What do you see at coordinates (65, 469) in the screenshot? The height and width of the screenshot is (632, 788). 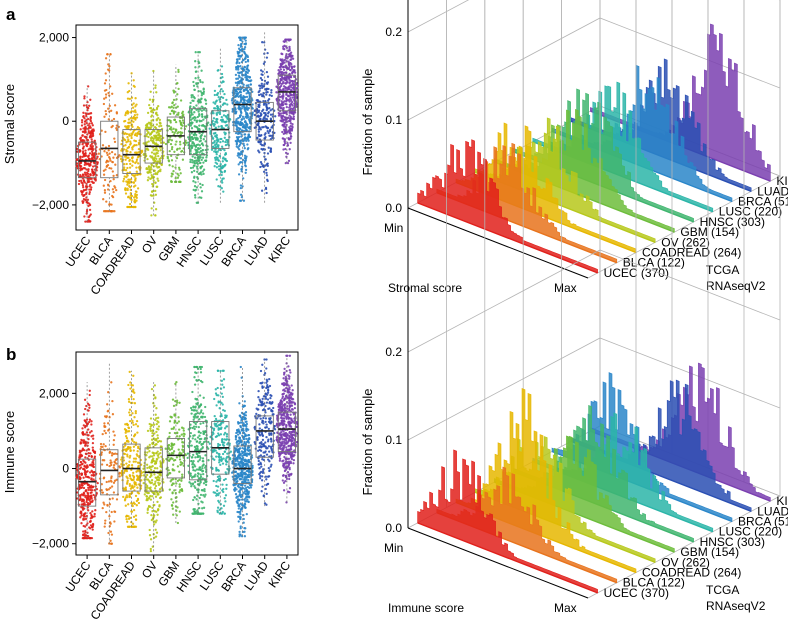 I see `y-tick-label: 0` at bounding box center [65, 469].